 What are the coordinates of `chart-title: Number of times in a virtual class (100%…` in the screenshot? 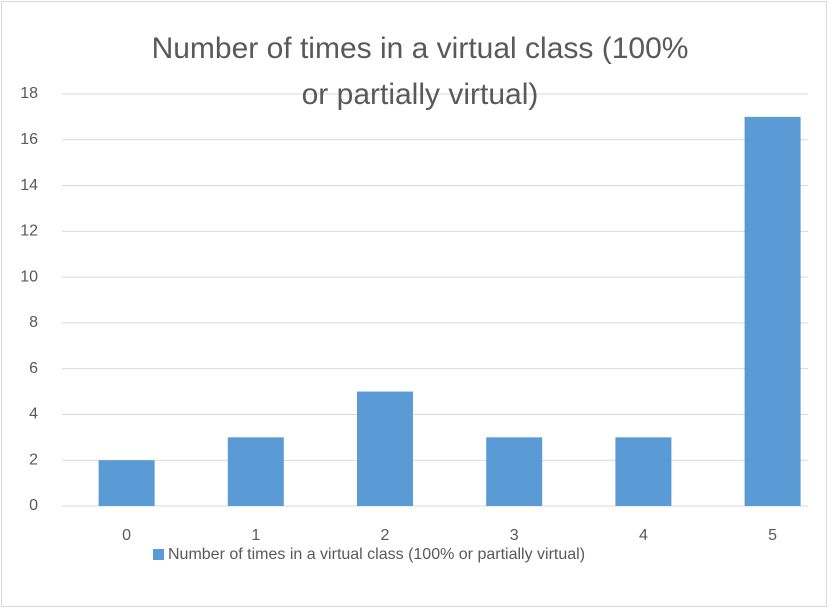 It's located at (420, 71).